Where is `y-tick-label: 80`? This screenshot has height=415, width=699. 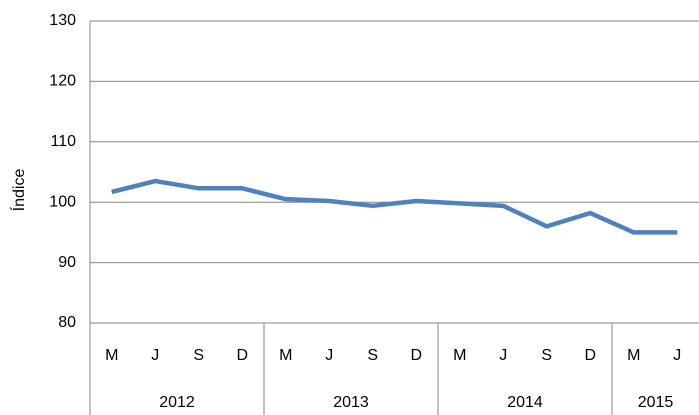 y-tick-label: 80 is located at coordinates (67, 322).